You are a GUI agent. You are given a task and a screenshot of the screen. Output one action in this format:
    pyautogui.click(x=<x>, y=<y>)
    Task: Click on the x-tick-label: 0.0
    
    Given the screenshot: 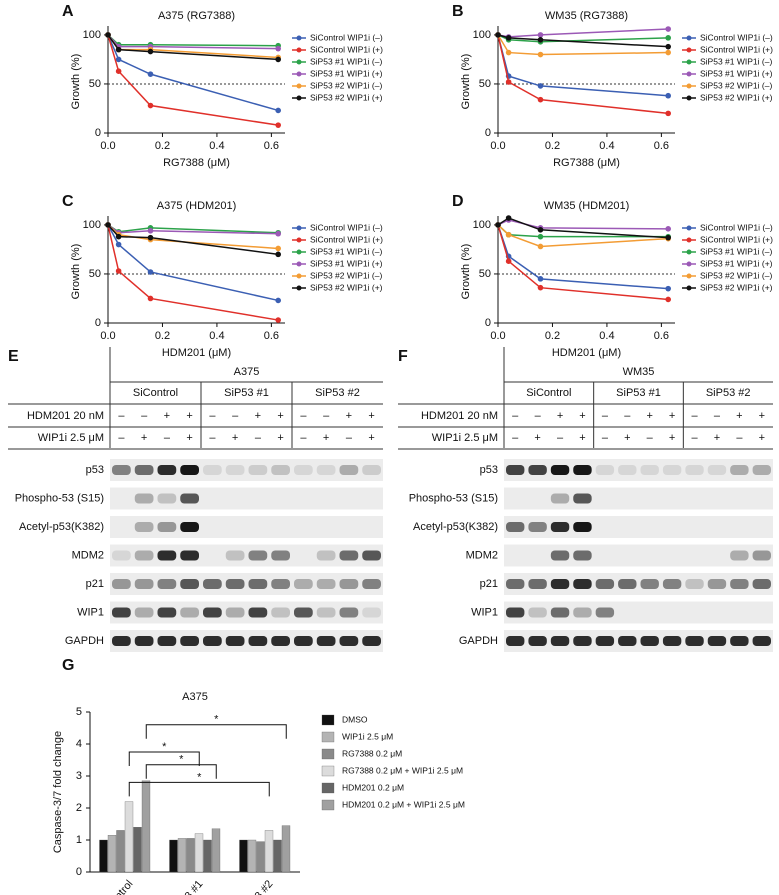 What is the action you would take?
    pyautogui.click(x=497, y=336)
    